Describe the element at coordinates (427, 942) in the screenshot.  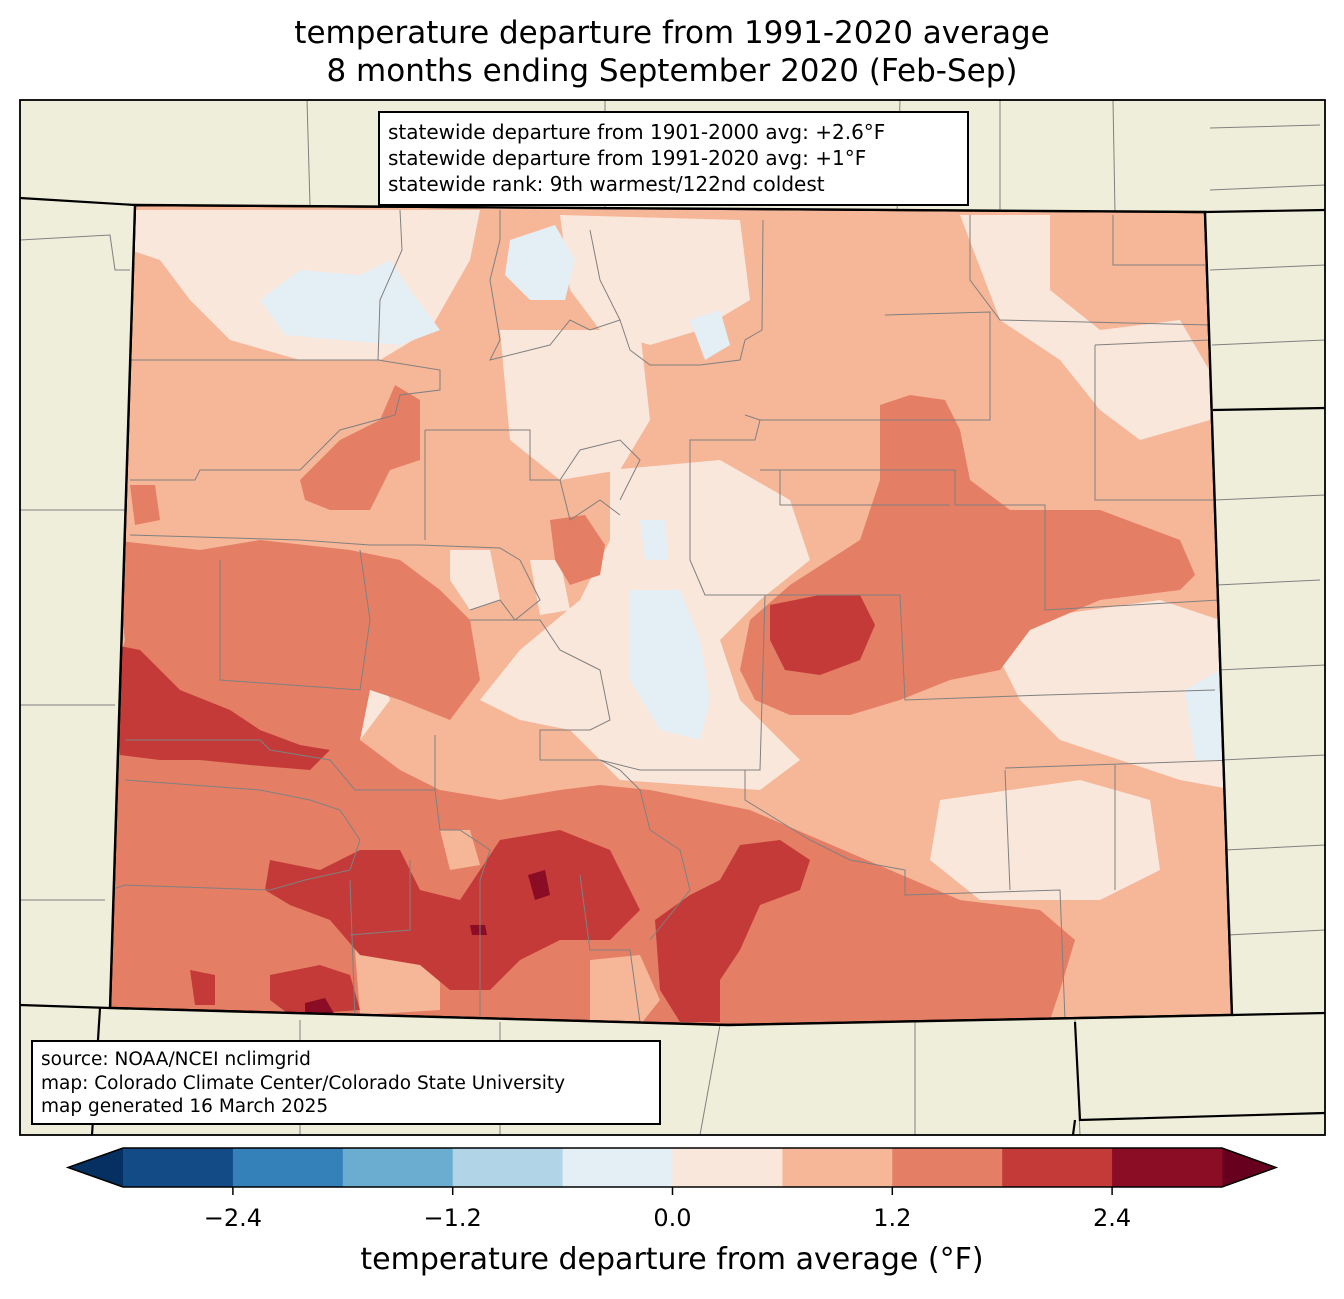
I see `contour-2.4-3.0` at that location.